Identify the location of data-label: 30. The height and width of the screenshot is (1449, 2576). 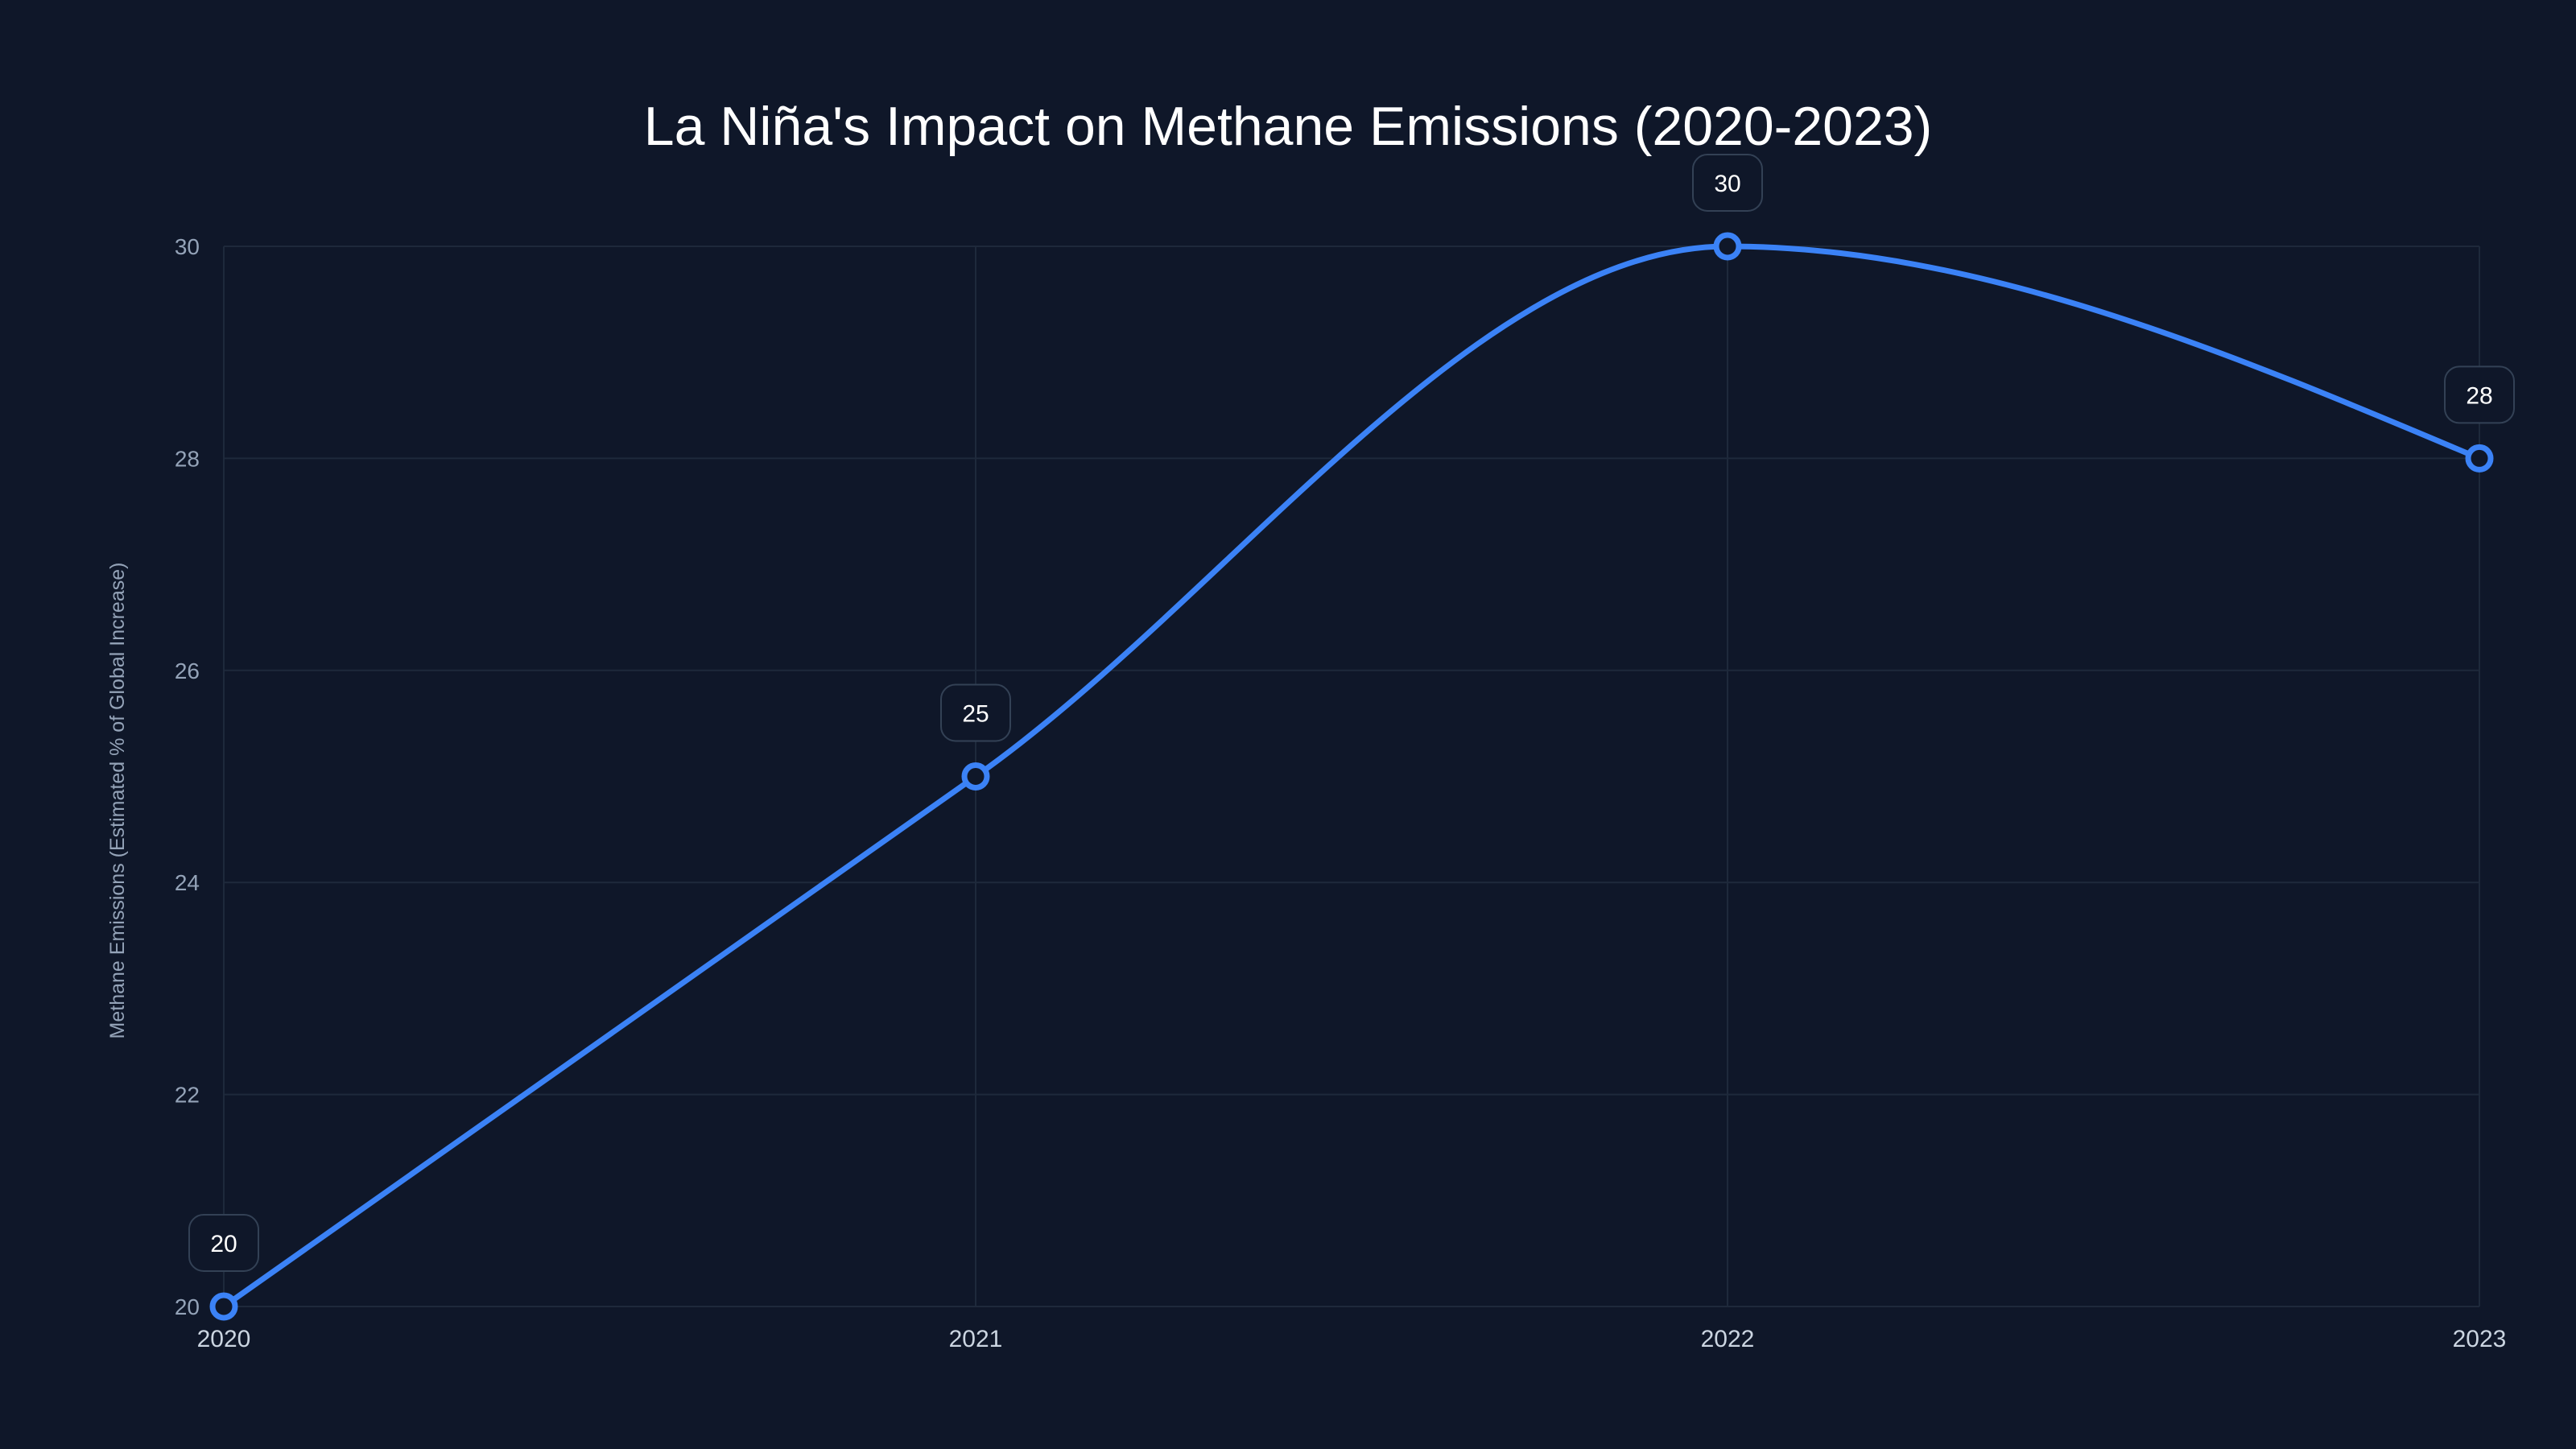
(1727, 184).